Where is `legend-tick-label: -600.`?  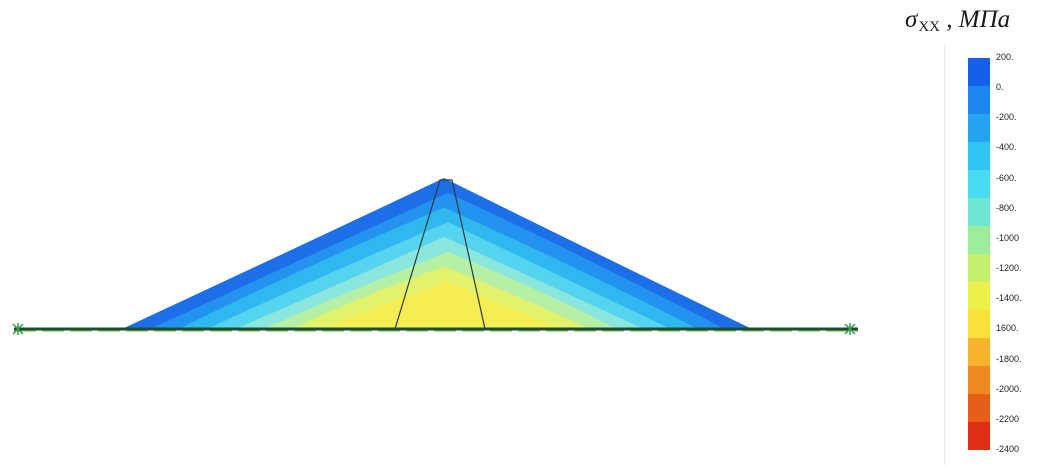 legend-tick-label: -600. is located at coordinates (1006, 177).